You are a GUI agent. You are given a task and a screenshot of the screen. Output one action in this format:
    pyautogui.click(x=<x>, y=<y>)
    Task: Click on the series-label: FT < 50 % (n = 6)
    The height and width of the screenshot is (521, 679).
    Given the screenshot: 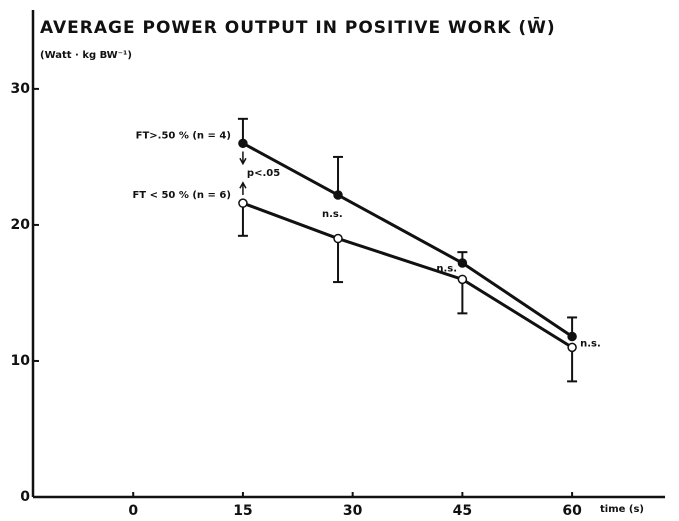 What is the action you would take?
    pyautogui.click(x=181, y=195)
    